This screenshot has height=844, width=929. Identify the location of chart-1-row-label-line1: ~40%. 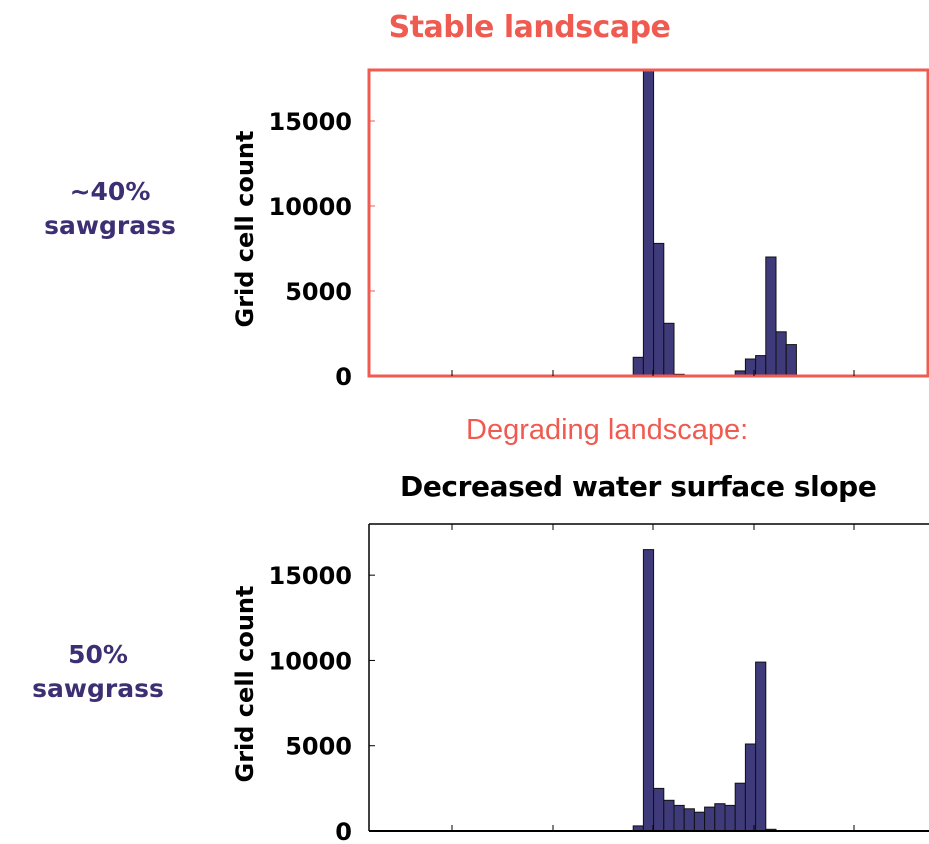
(110, 191).